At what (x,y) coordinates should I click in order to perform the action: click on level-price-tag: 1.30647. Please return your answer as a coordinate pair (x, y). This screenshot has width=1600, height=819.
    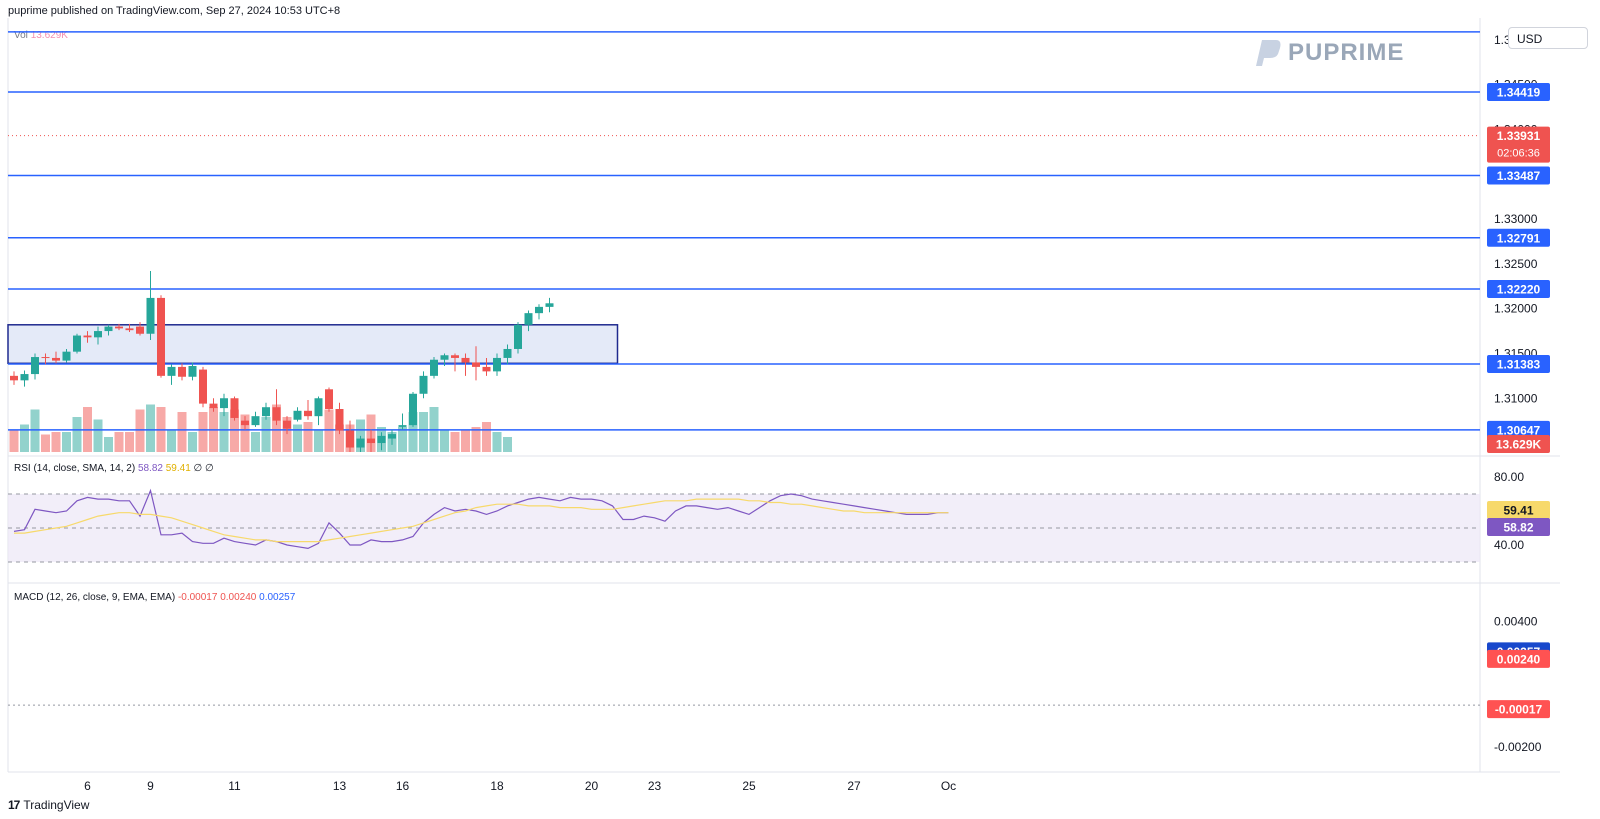
    Looking at the image, I should click on (1519, 430).